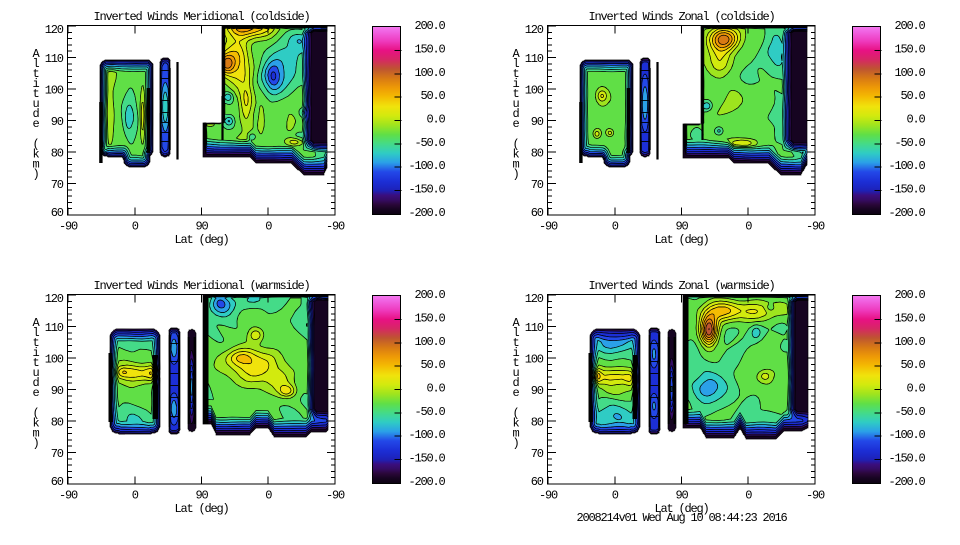  I want to click on svg-text: d, so click(35, 114).